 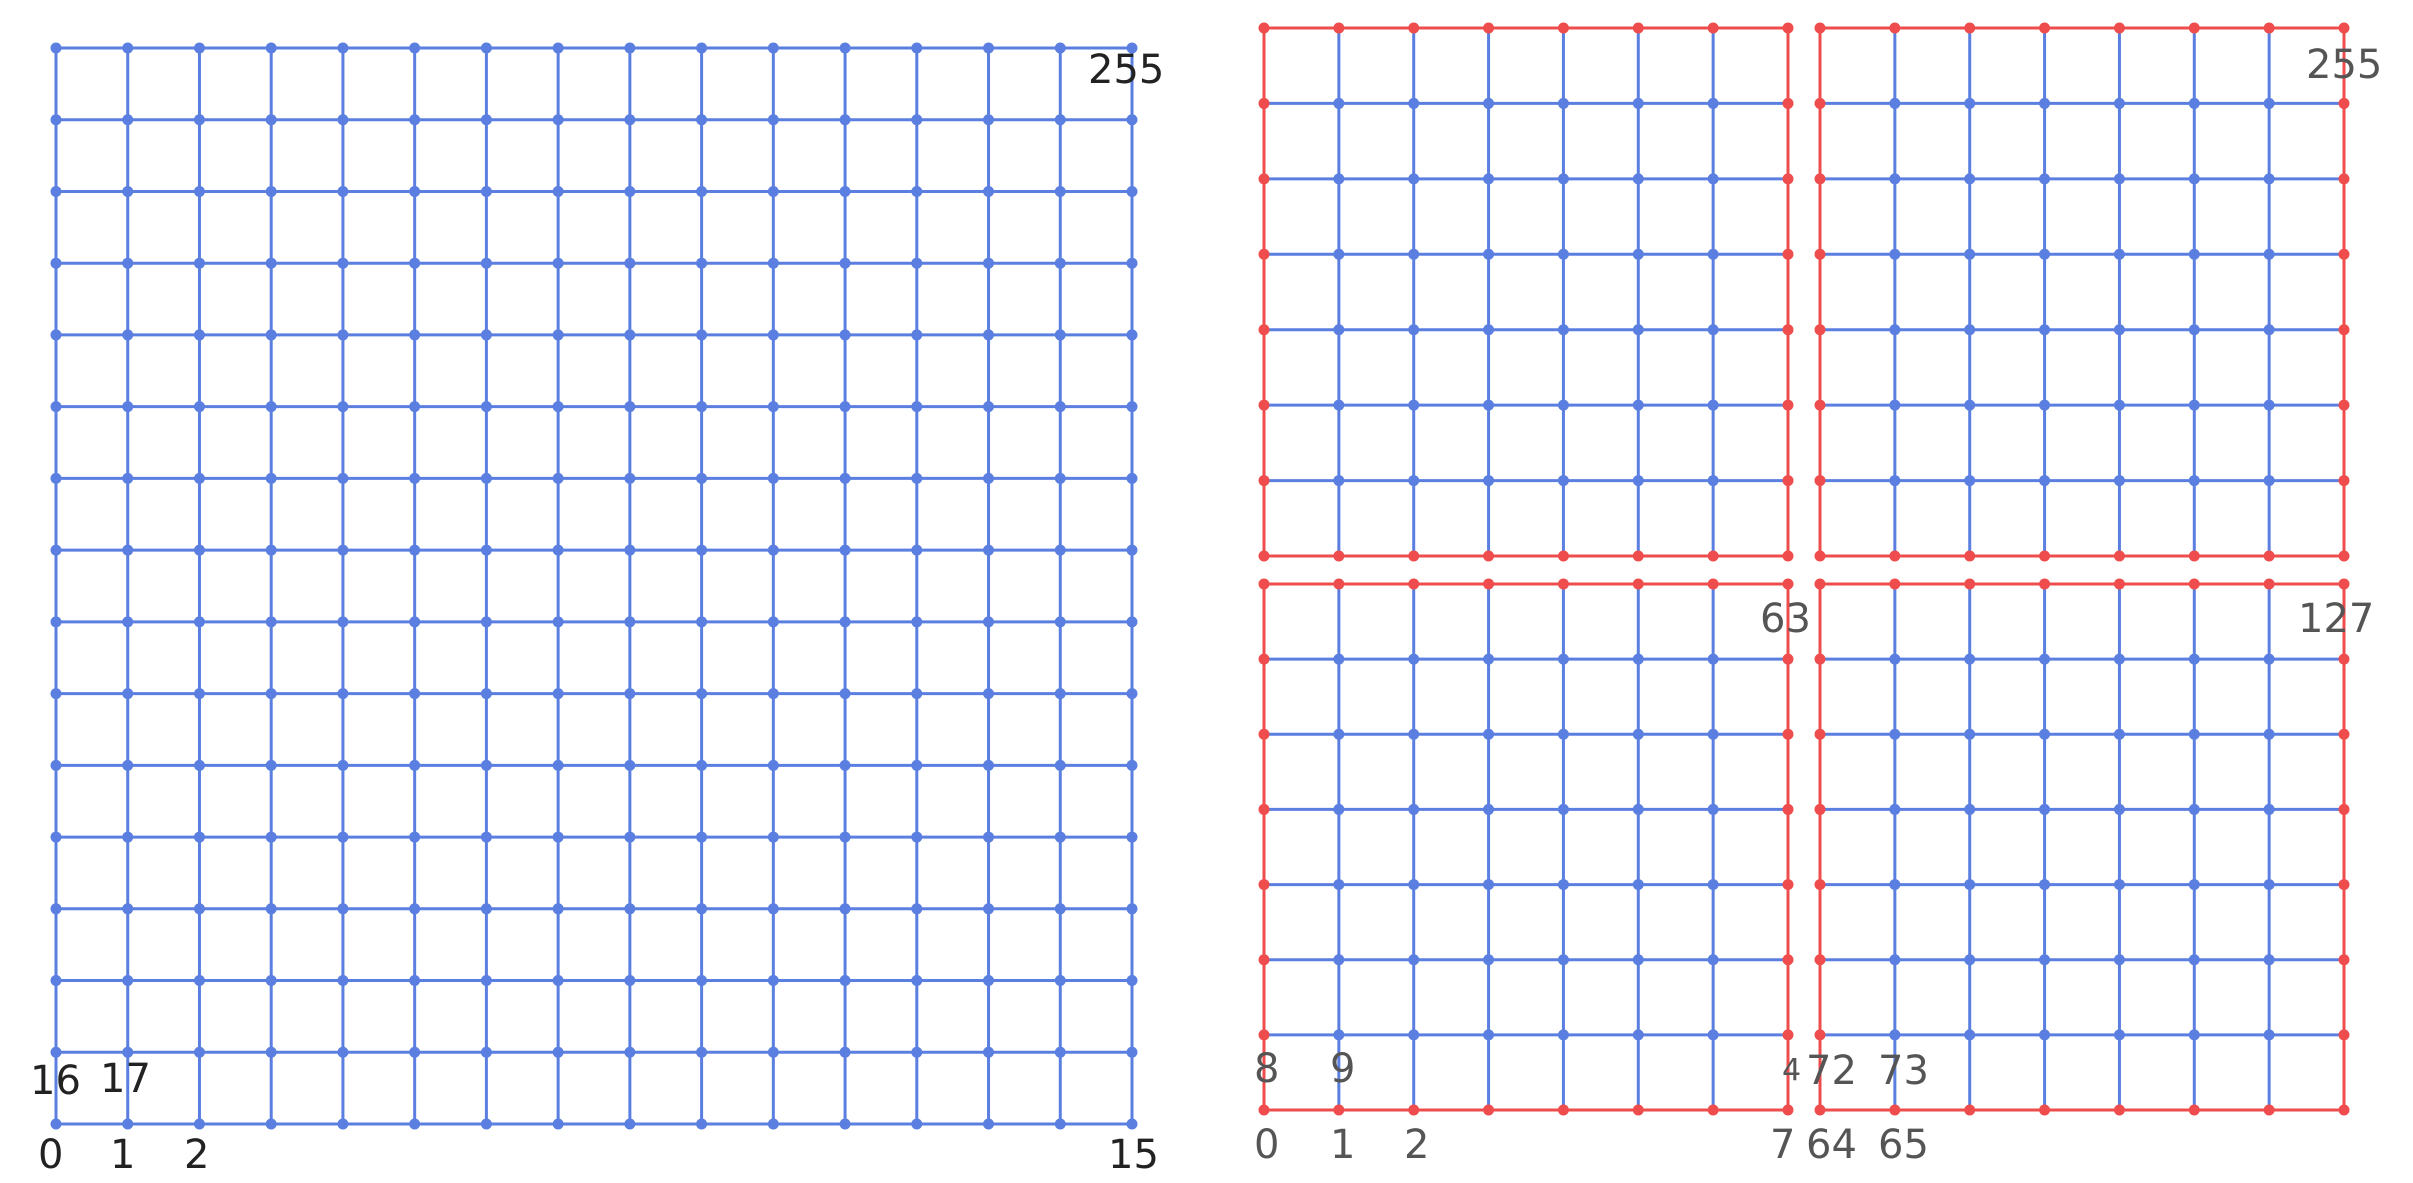 What do you see at coordinates (2336, 619) in the screenshot?
I see `right-label-node-127: 127` at bounding box center [2336, 619].